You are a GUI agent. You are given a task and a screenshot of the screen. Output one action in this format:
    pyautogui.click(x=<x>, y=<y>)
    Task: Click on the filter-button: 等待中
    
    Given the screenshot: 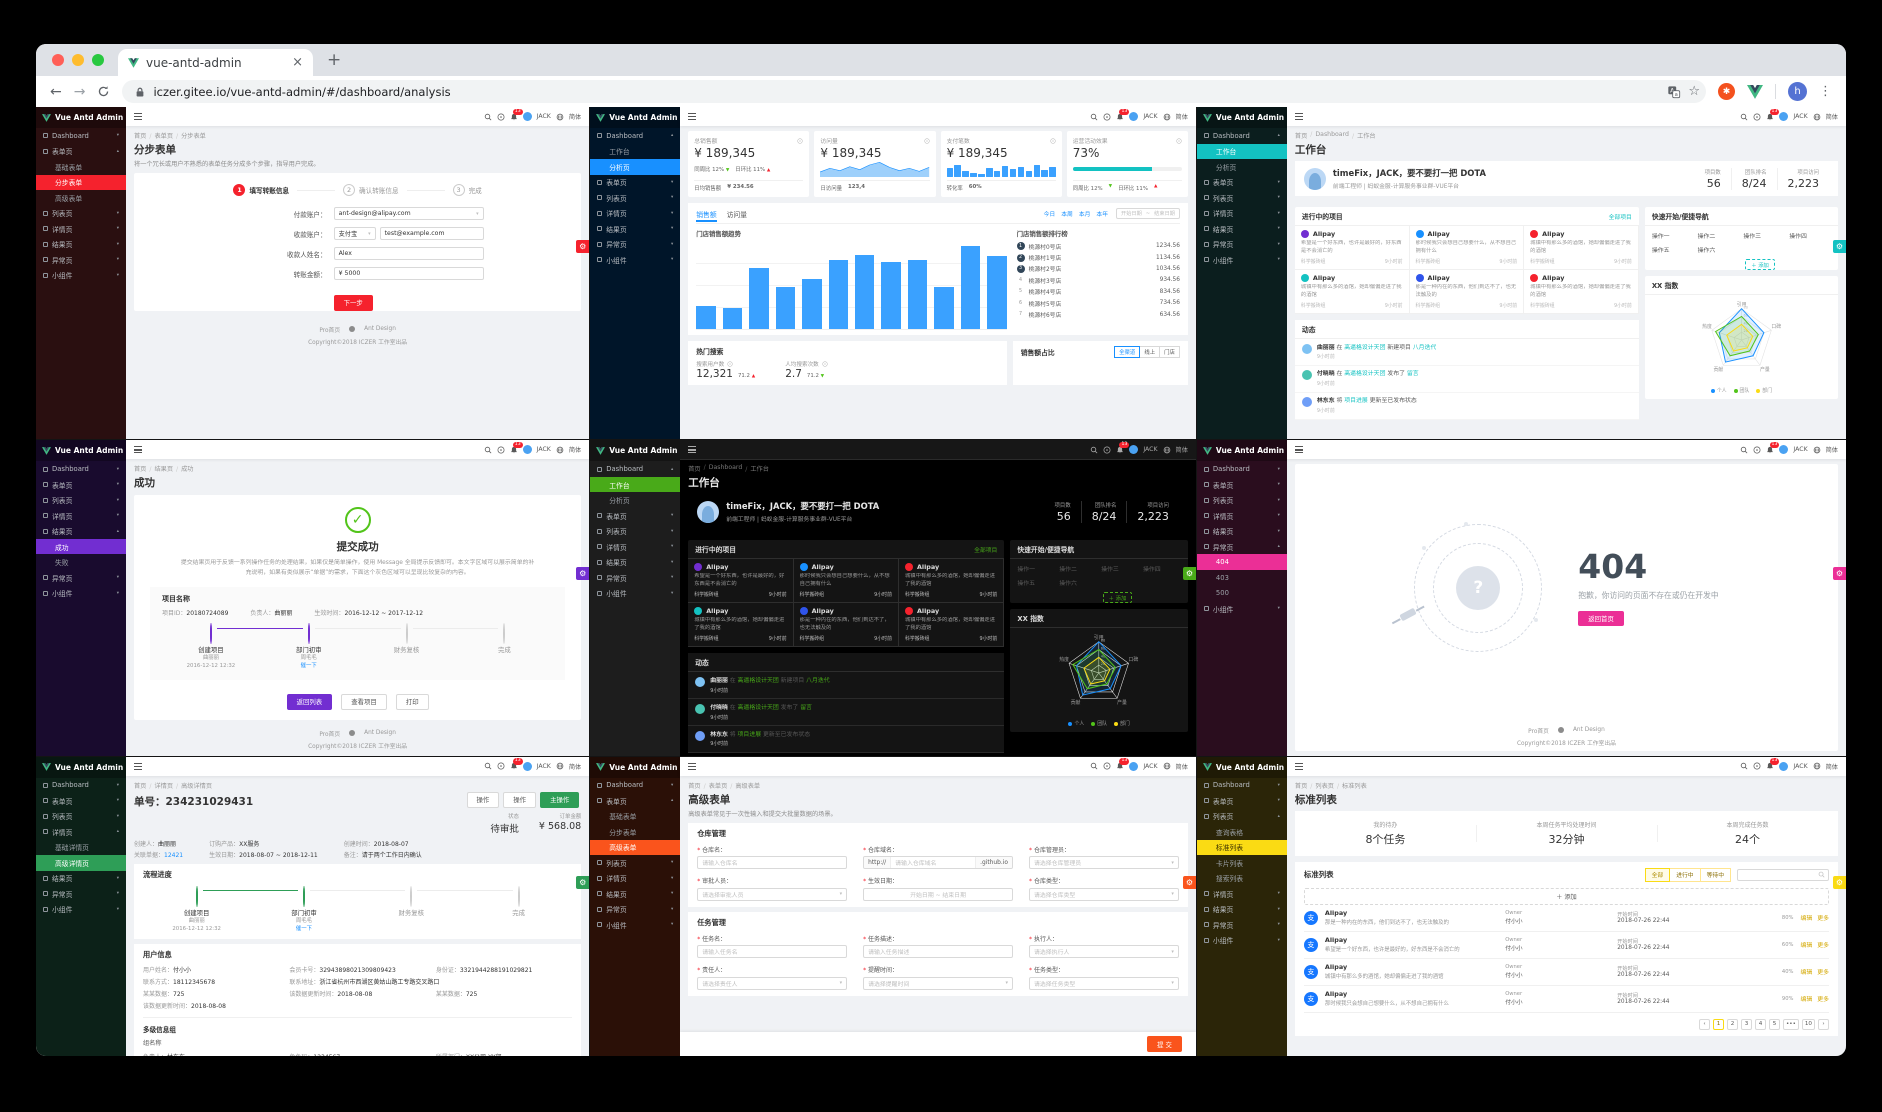 What is the action you would take?
    pyautogui.click(x=1715, y=874)
    